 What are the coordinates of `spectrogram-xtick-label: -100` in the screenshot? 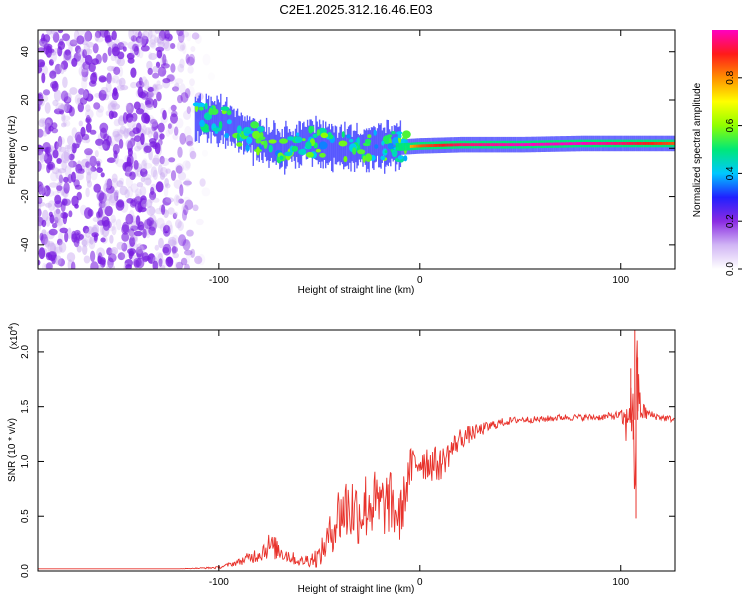 It's located at (219, 280).